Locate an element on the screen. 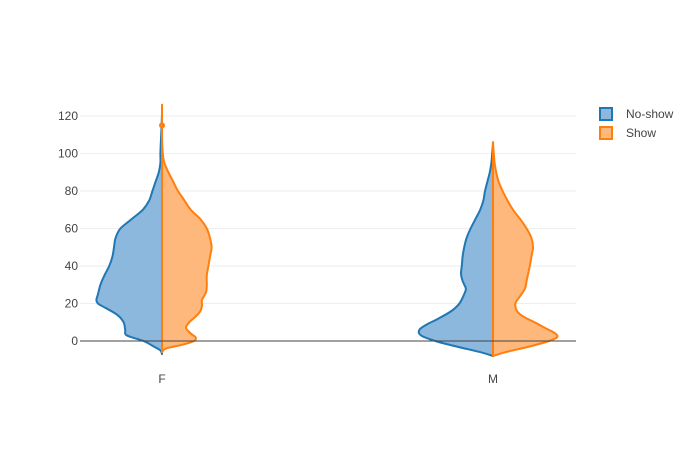 The image size is (700, 455). legend-item-no-show: No-show is located at coordinates (636, 114).